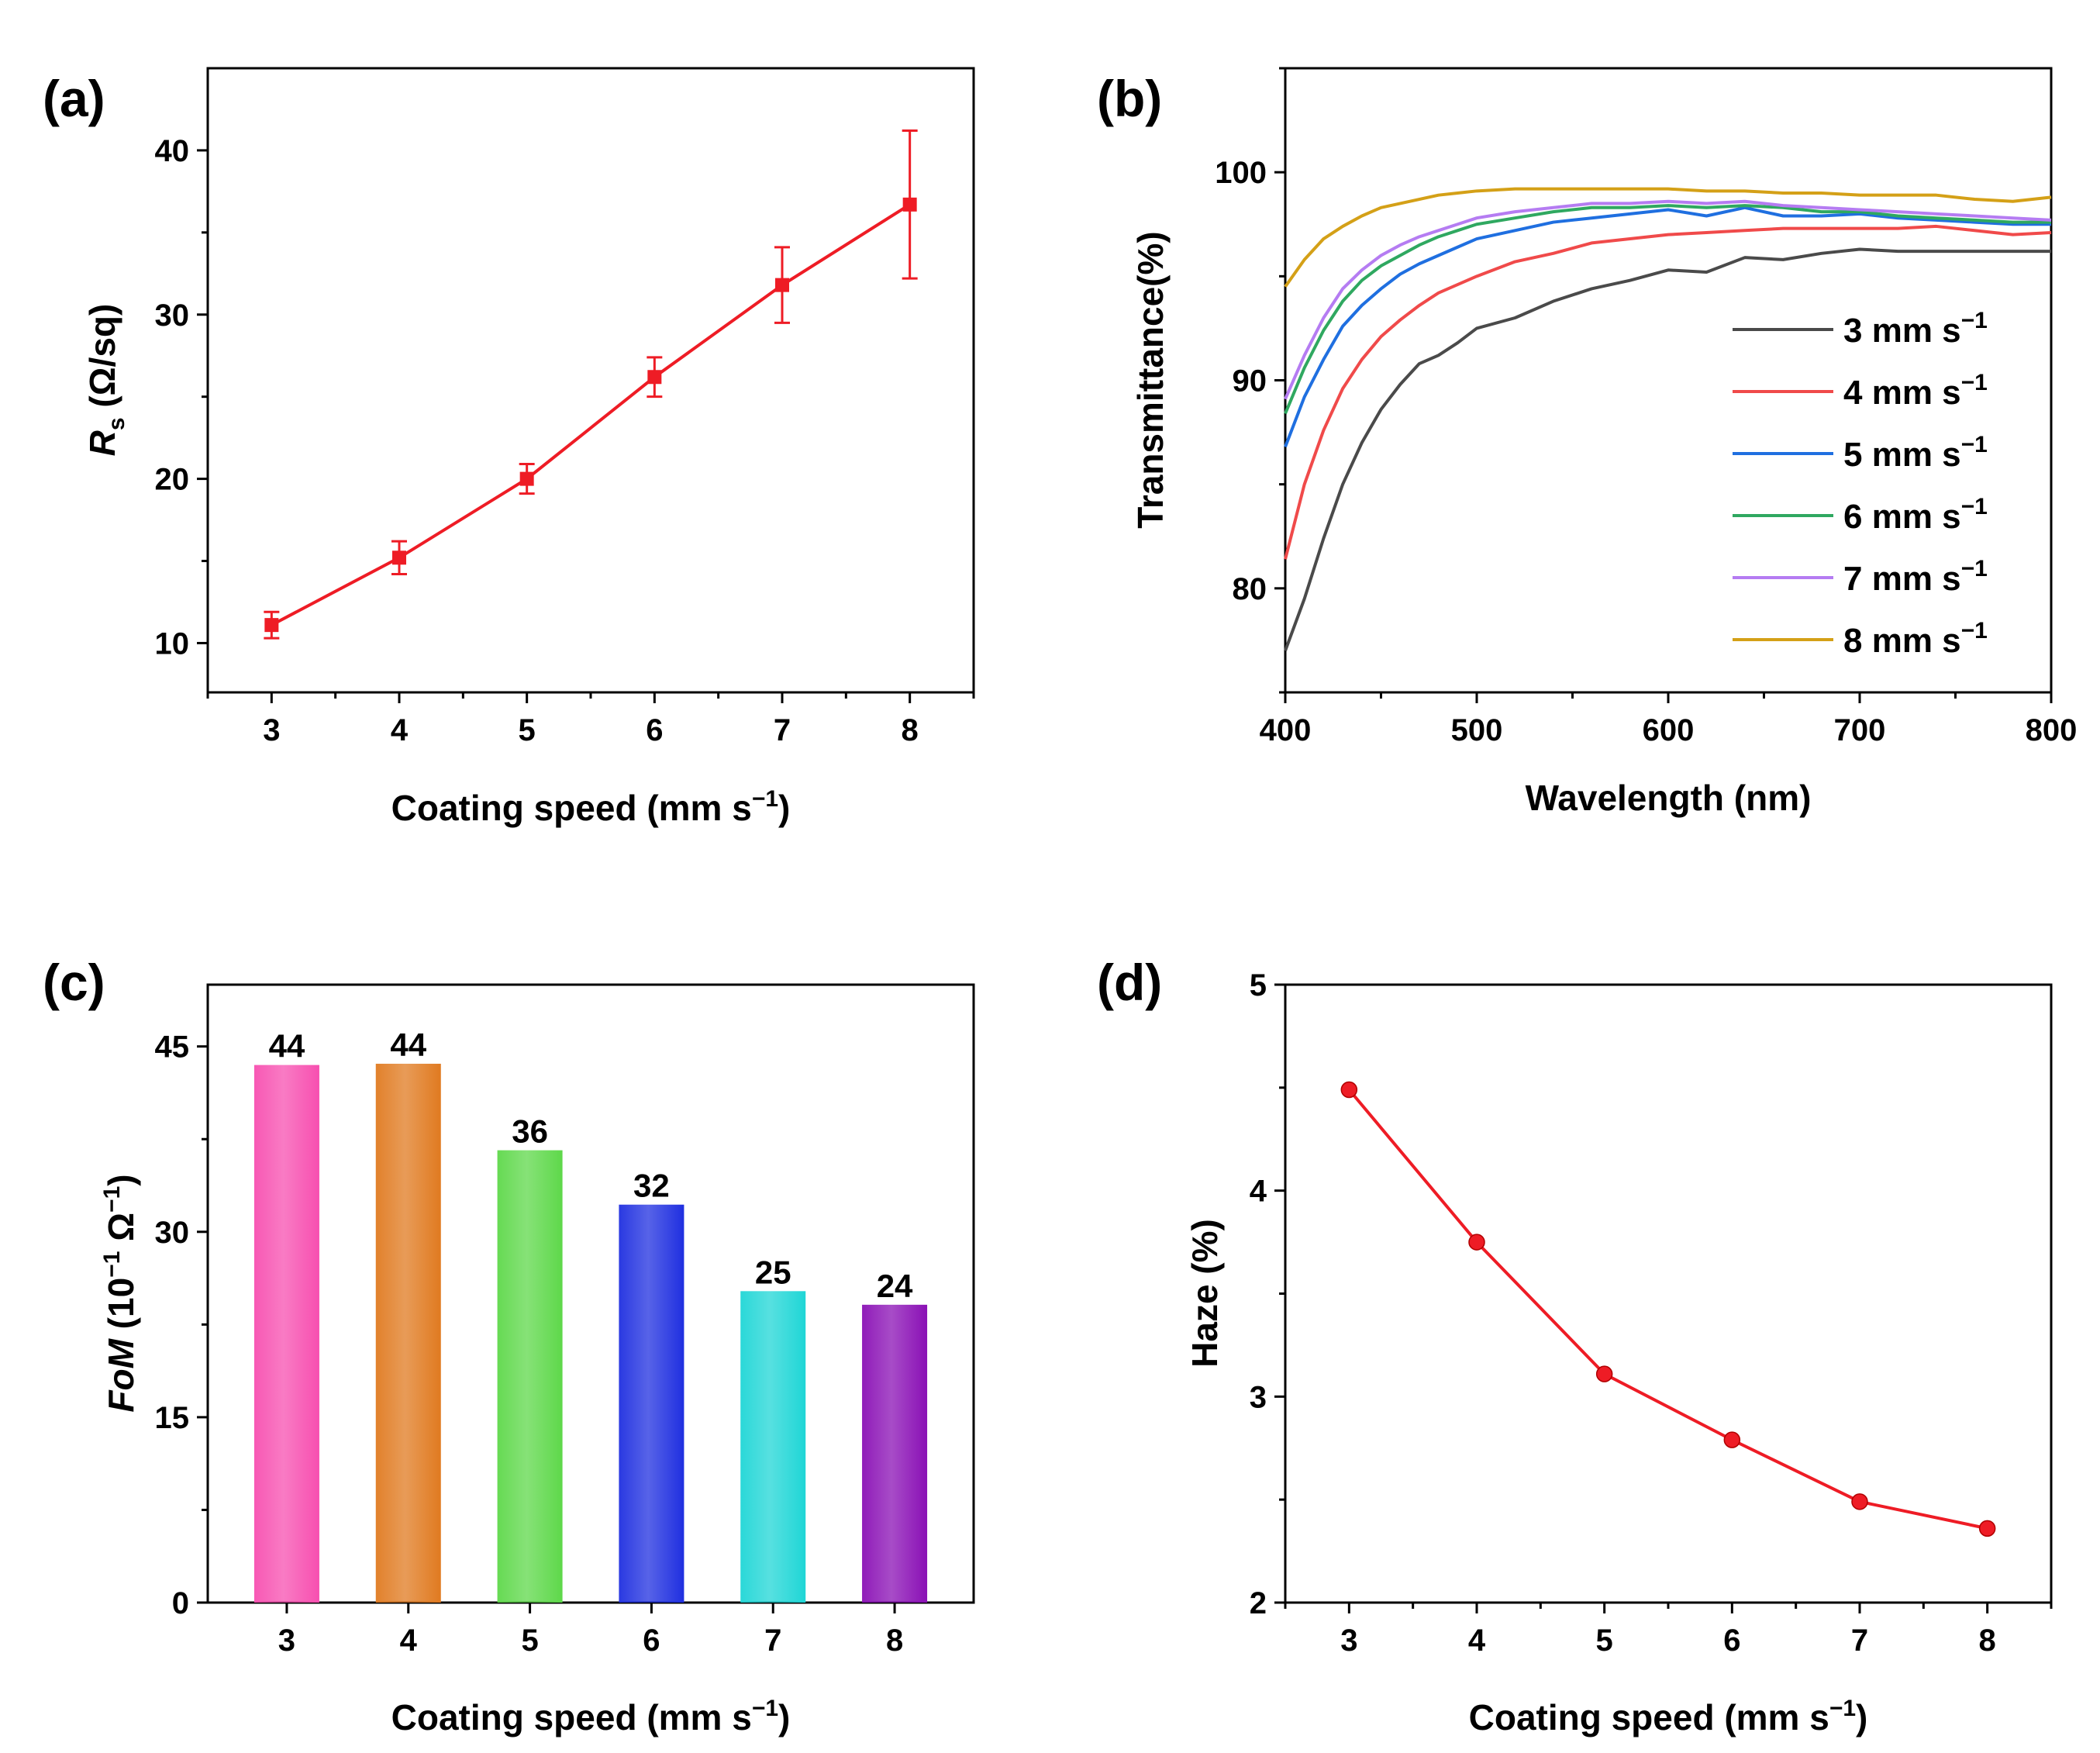 This screenshot has height=1753, width=2100. I want to click on panel-d-x-axis-title-sup: −1, so click(1843, 1708).